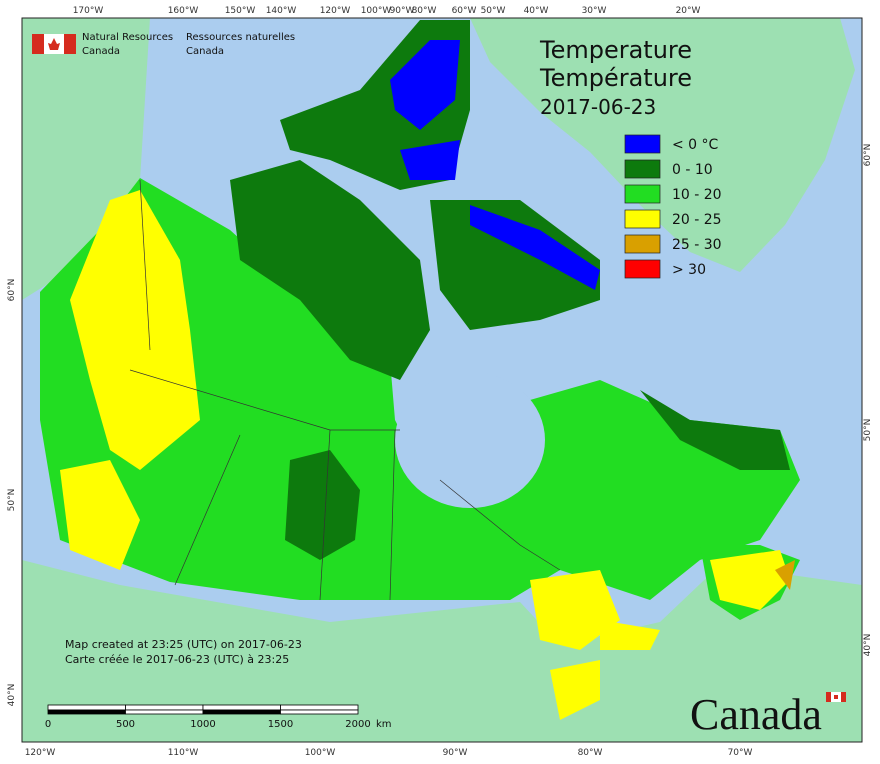  Describe the element at coordinates (330, 270) in the screenshot. I see `arctic-islands` at that location.